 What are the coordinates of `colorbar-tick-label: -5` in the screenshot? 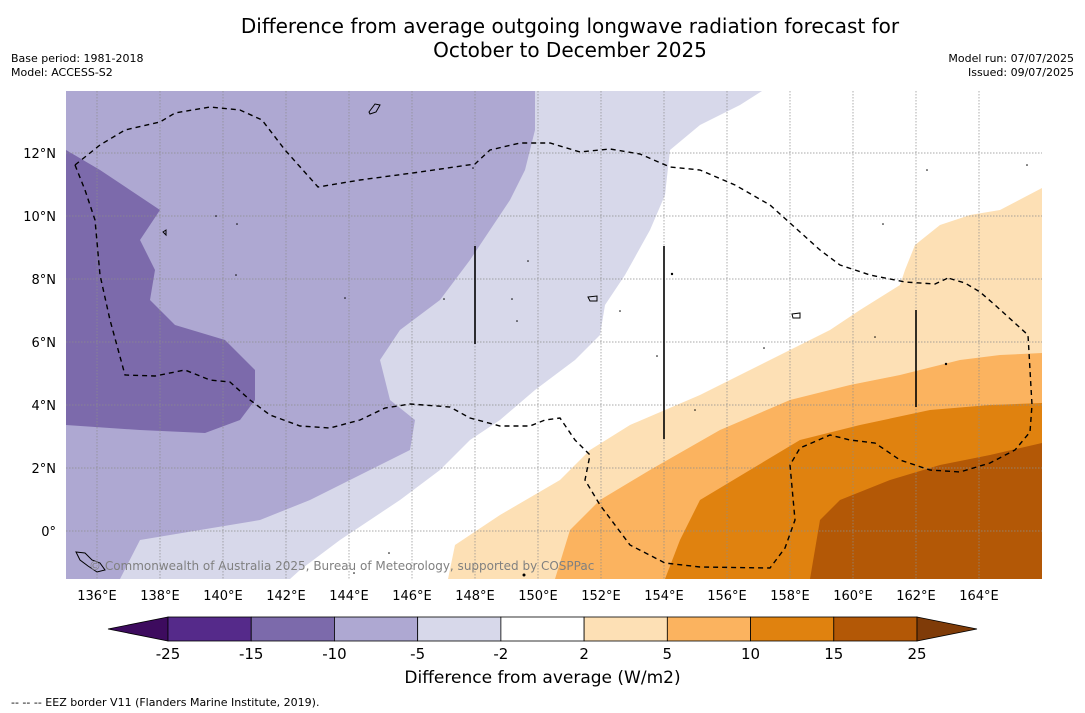 It's located at (417, 654).